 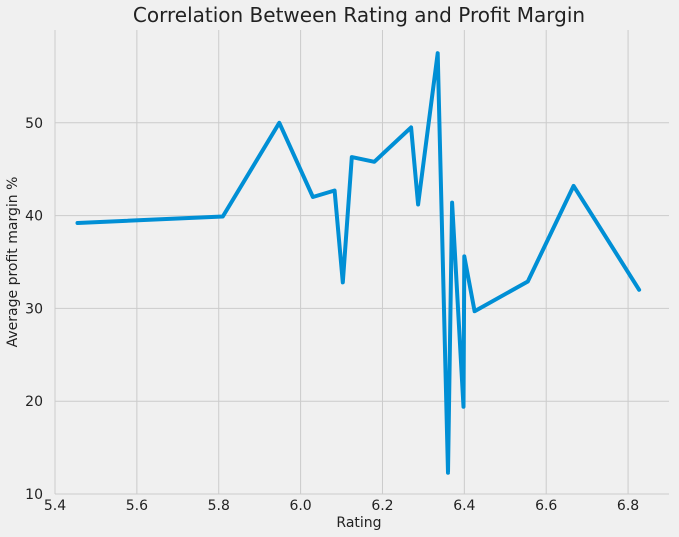 What do you see at coordinates (628, 506) in the screenshot?
I see `x-tick-label: 6.8` at bounding box center [628, 506].